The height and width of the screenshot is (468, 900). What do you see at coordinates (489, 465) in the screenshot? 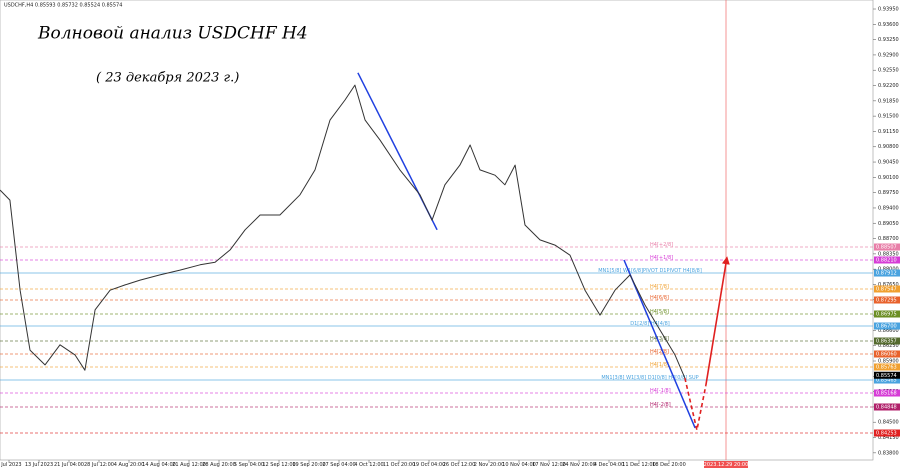
I see `x-tick-label: 2 Nov 20:00` at bounding box center [489, 465].